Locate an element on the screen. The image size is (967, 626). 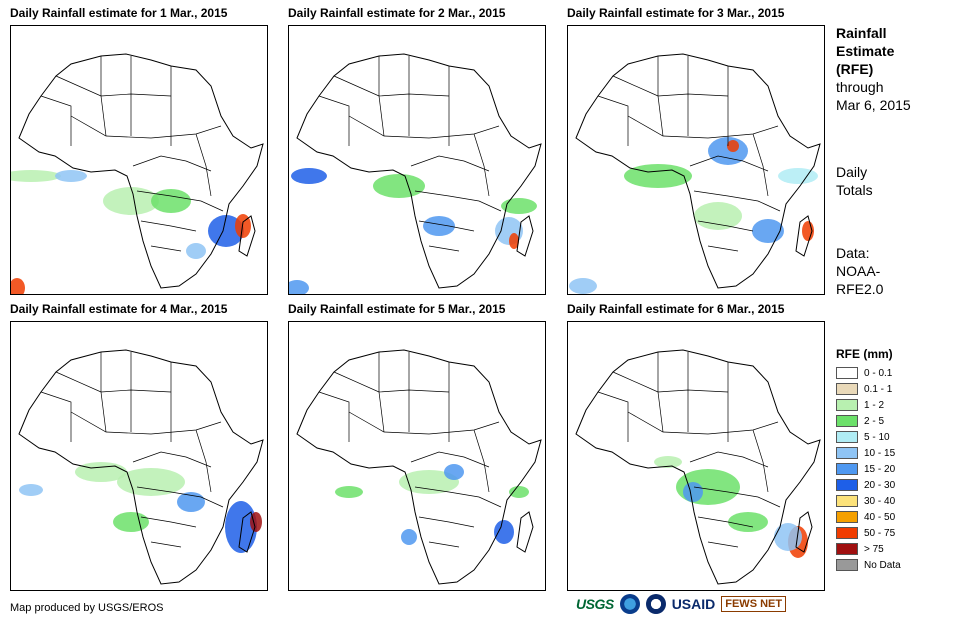
data-line: Data: is located at coordinates (853, 253).